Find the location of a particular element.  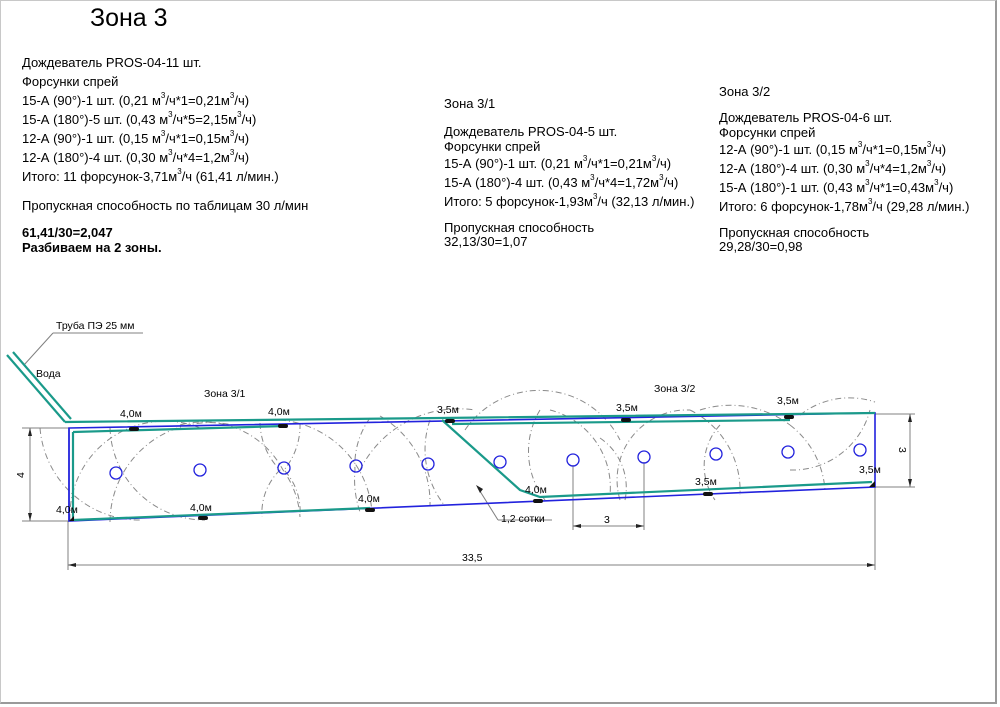

sprinkler-heads is located at coordinates (472, 468).